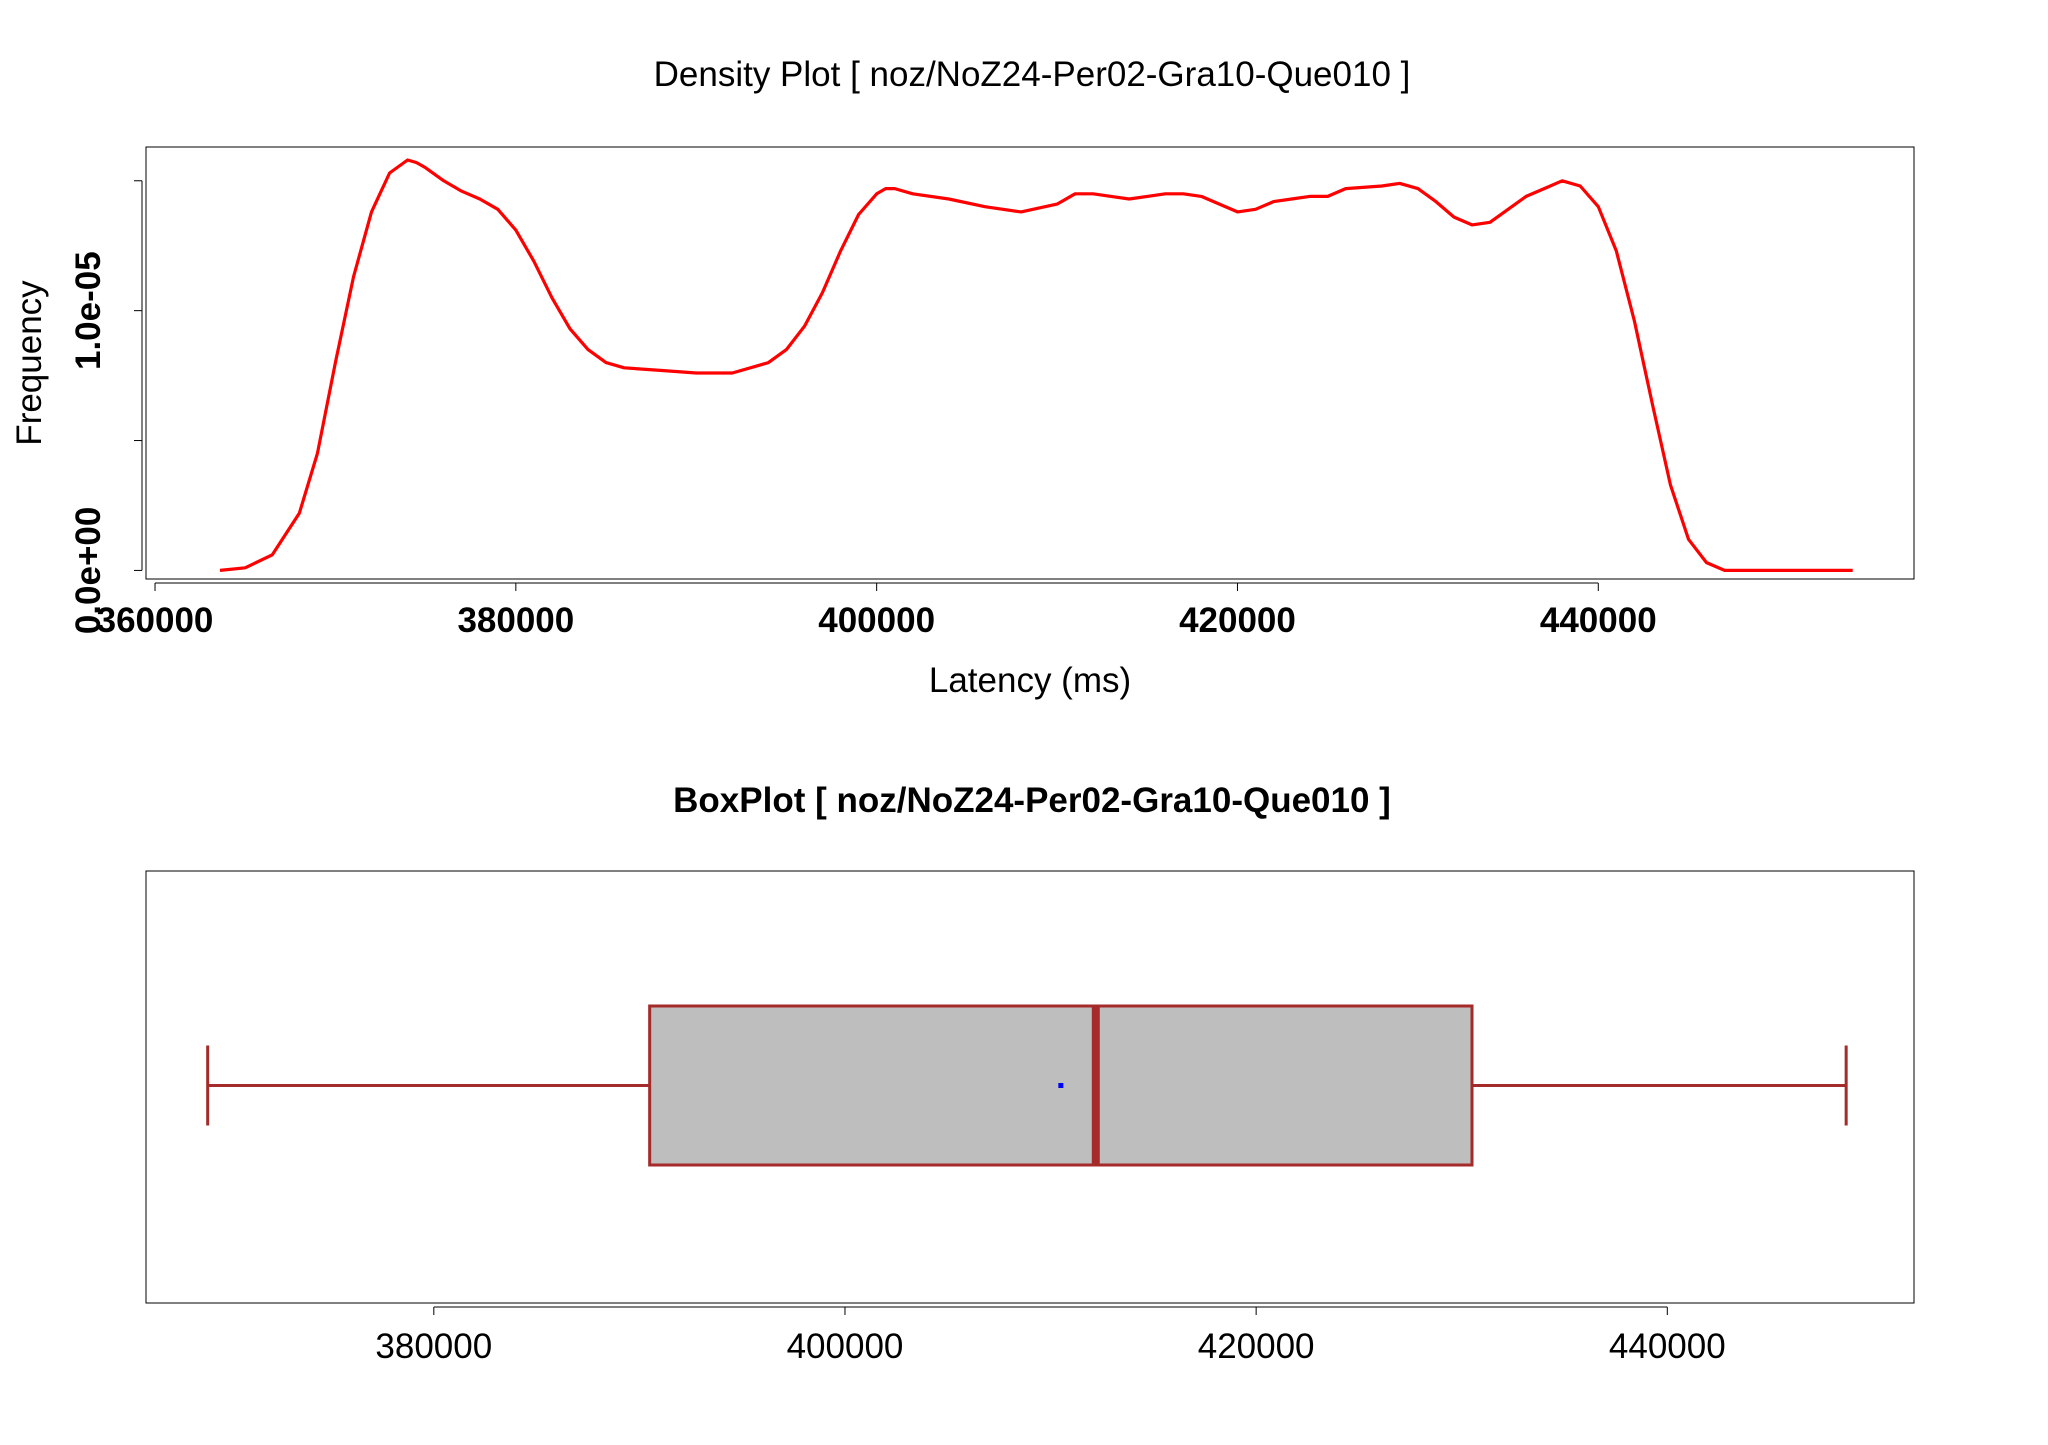 This screenshot has width=2048, height=1445. I want to click on density-y-tick-label: 0.0e+00, so click(88, 571).